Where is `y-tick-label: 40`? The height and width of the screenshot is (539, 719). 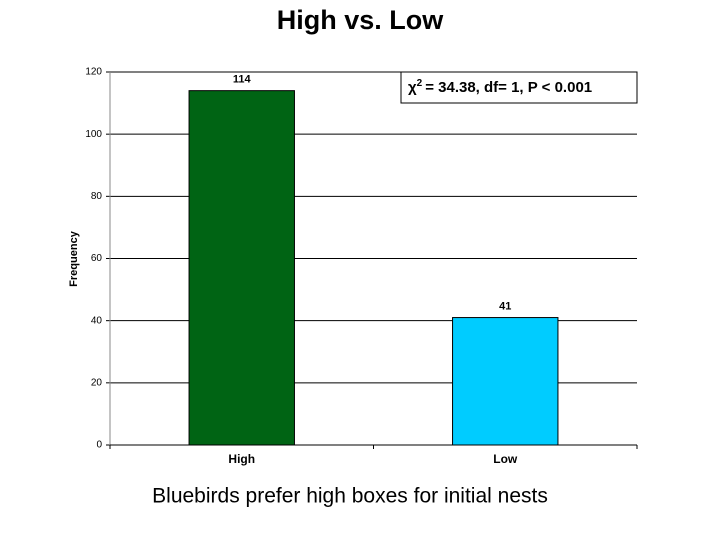 y-tick-label: 40 is located at coordinates (97, 320).